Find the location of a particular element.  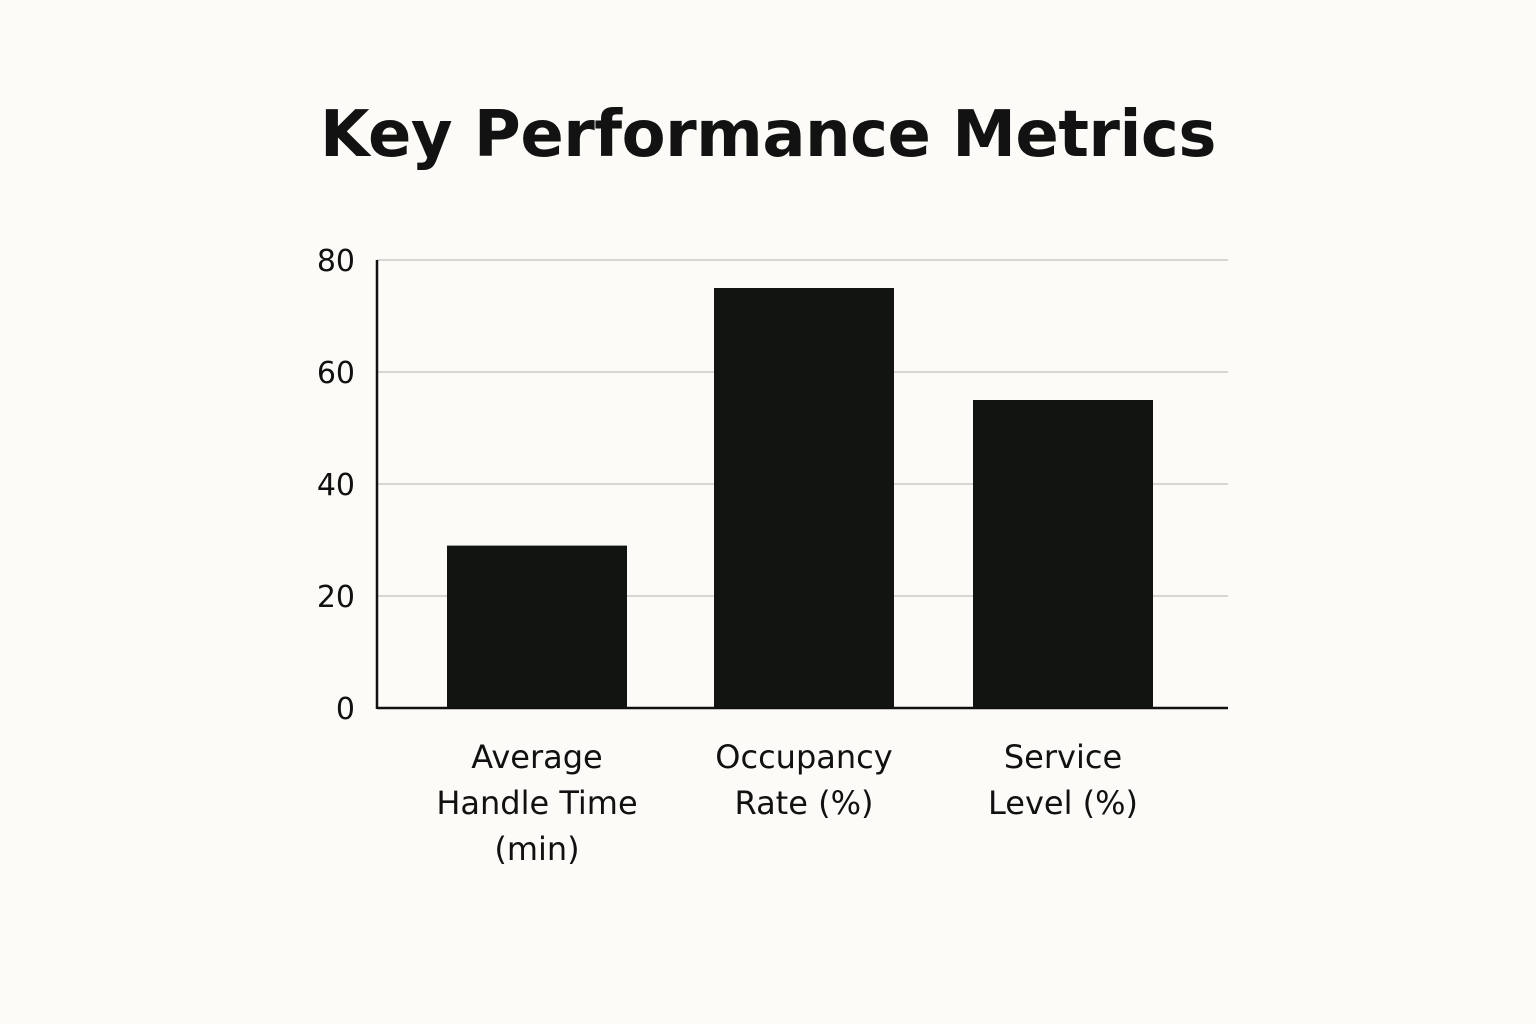

chart-title: Key Performance Metrics is located at coordinates (768, 135).